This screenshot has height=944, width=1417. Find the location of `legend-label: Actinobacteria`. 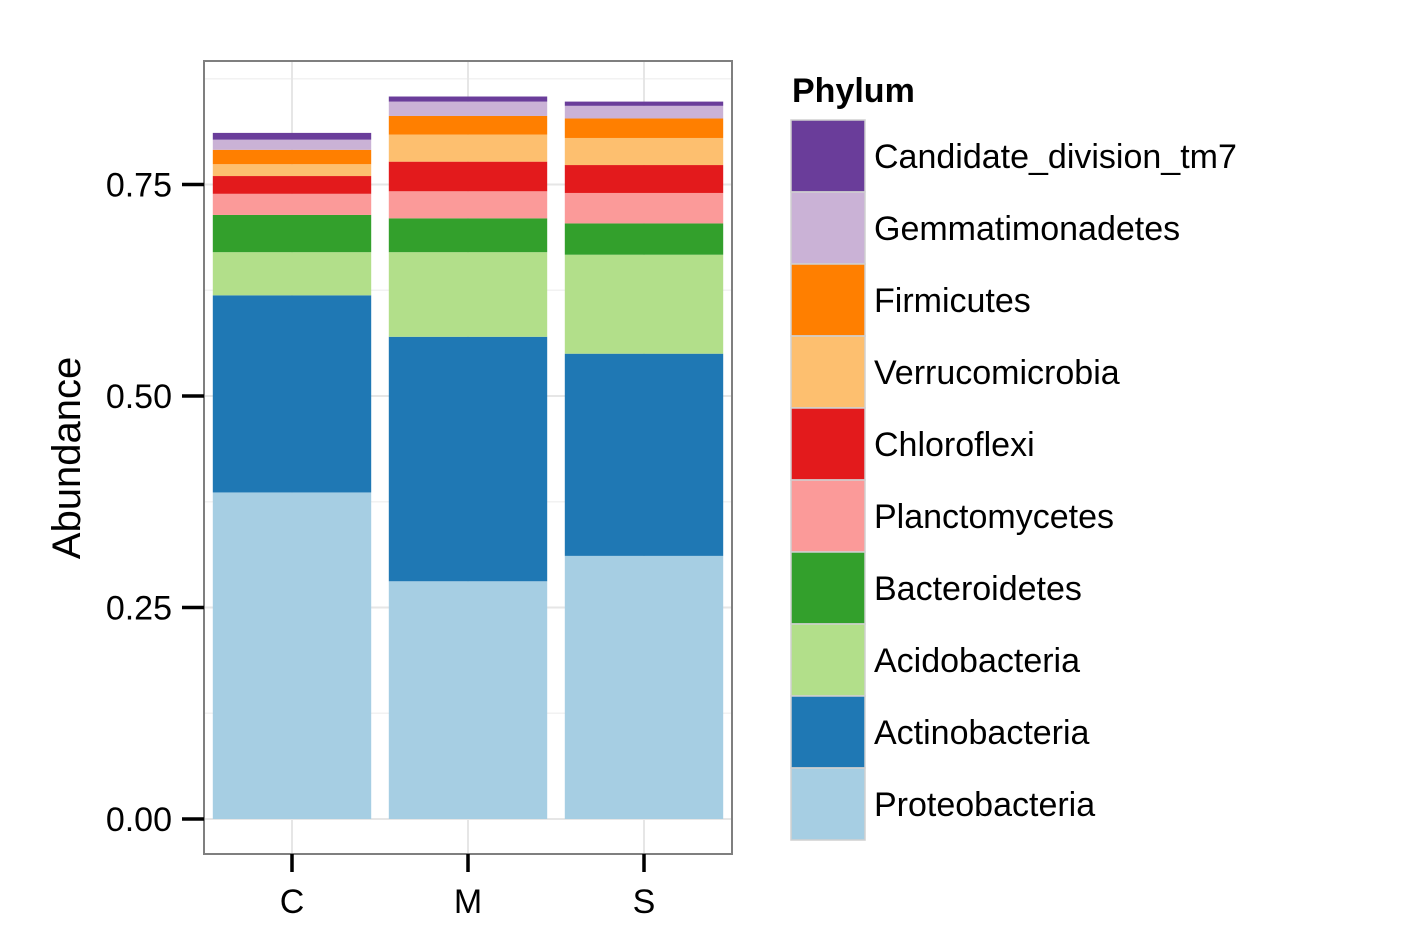

legend-label: Actinobacteria is located at coordinates (982, 733).